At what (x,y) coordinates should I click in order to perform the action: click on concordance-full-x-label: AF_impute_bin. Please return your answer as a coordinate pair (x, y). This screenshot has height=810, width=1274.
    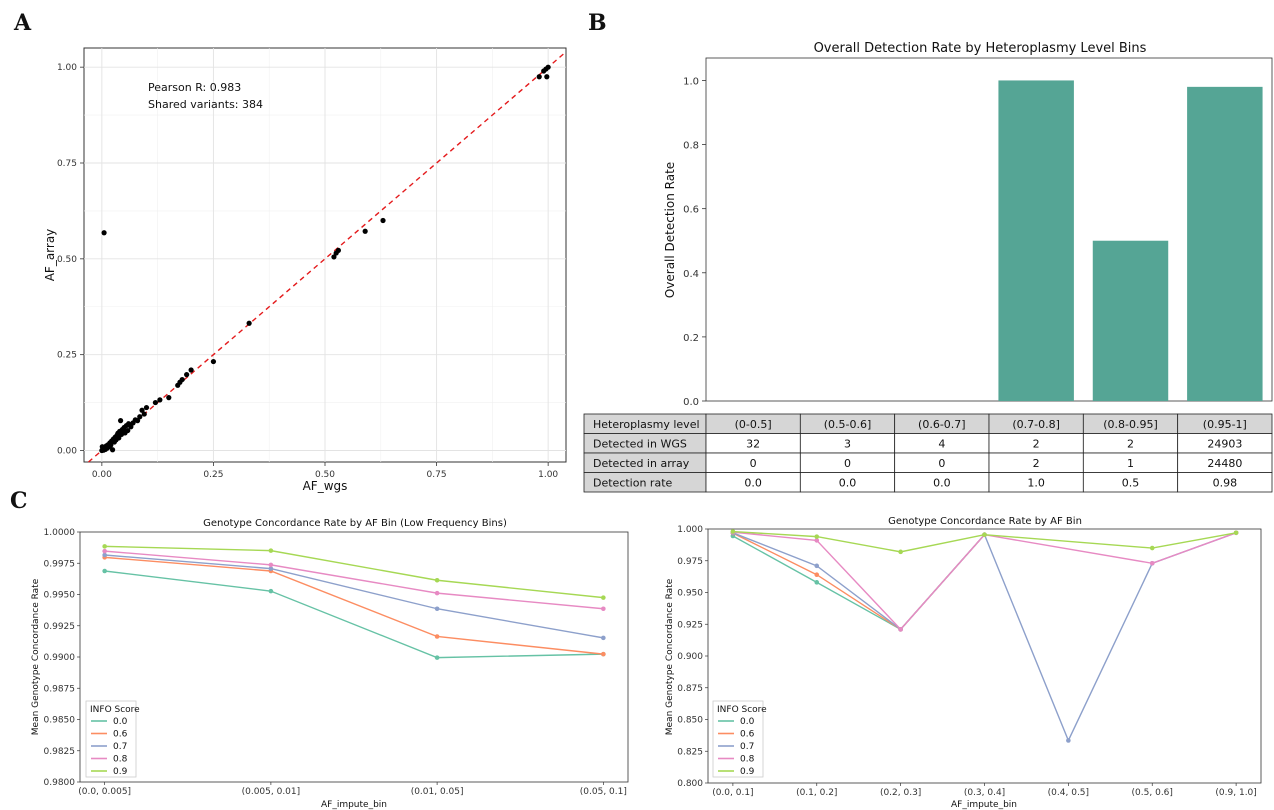
    Looking at the image, I should click on (984, 805).